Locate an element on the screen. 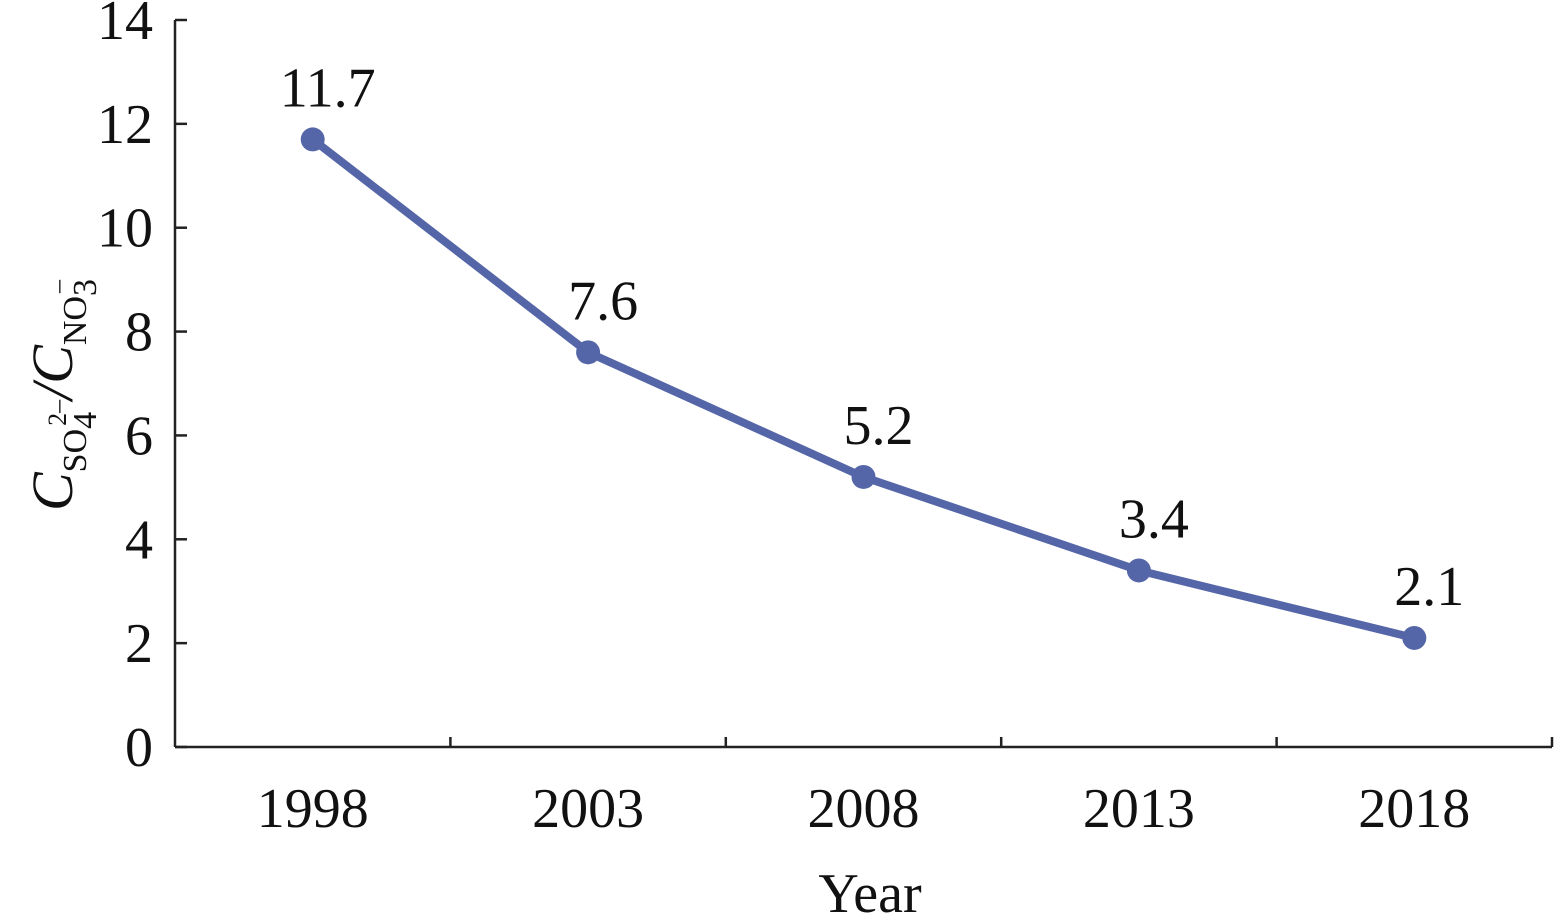 This screenshot has height=915, width=1557. y-axis-superscript-1: 2– is located at coordinates (57, 412).